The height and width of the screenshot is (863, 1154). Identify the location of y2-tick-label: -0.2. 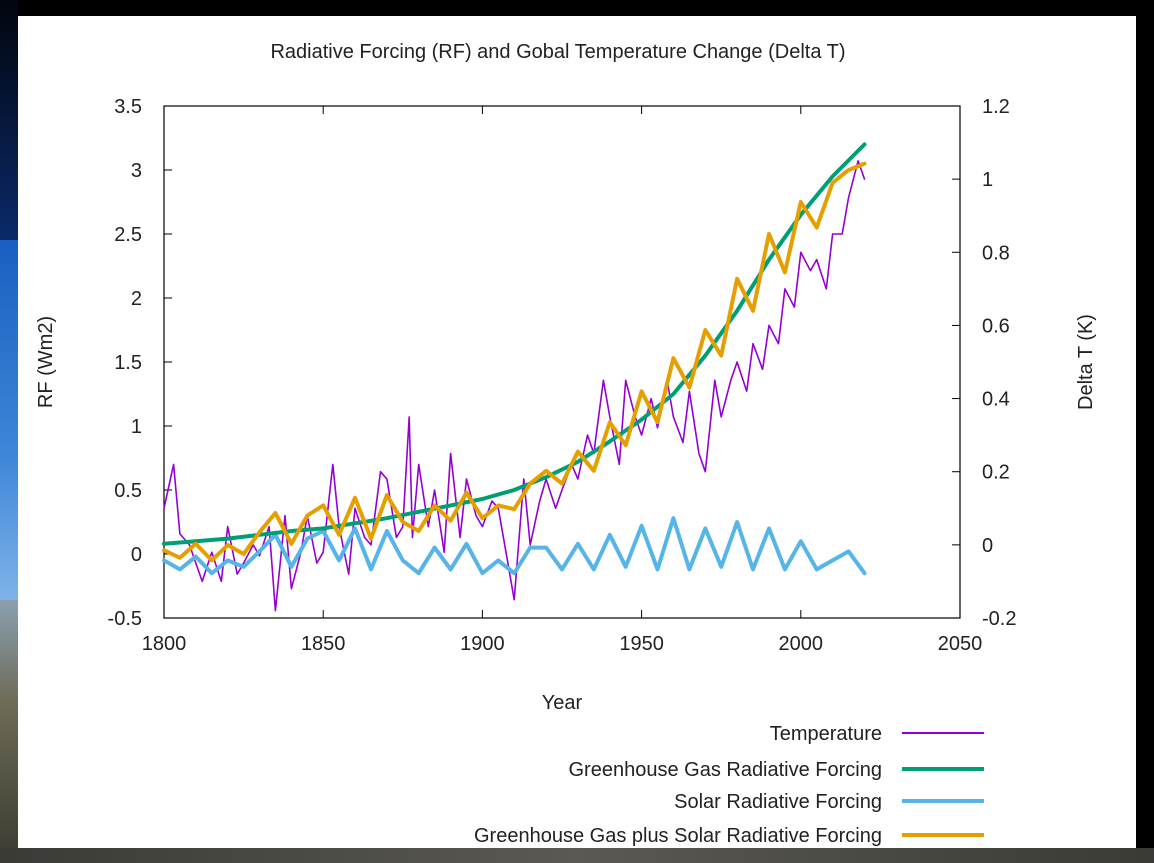
(999, 619).